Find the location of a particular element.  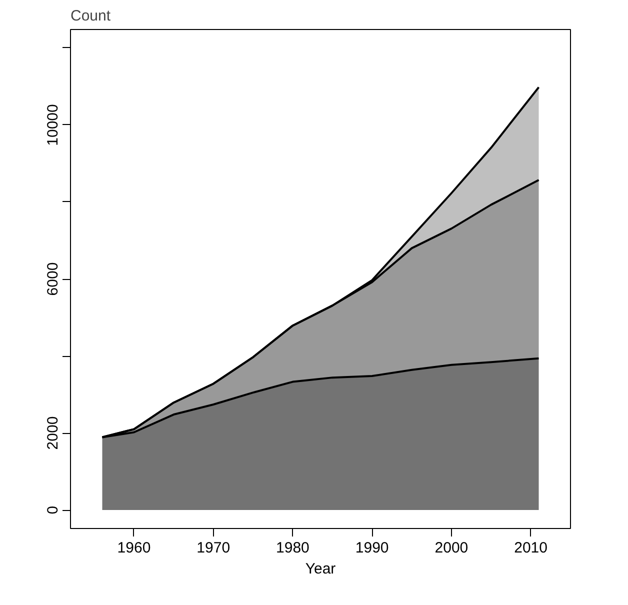

x-tick-label: 1980 is located at coordinates (293, 548).